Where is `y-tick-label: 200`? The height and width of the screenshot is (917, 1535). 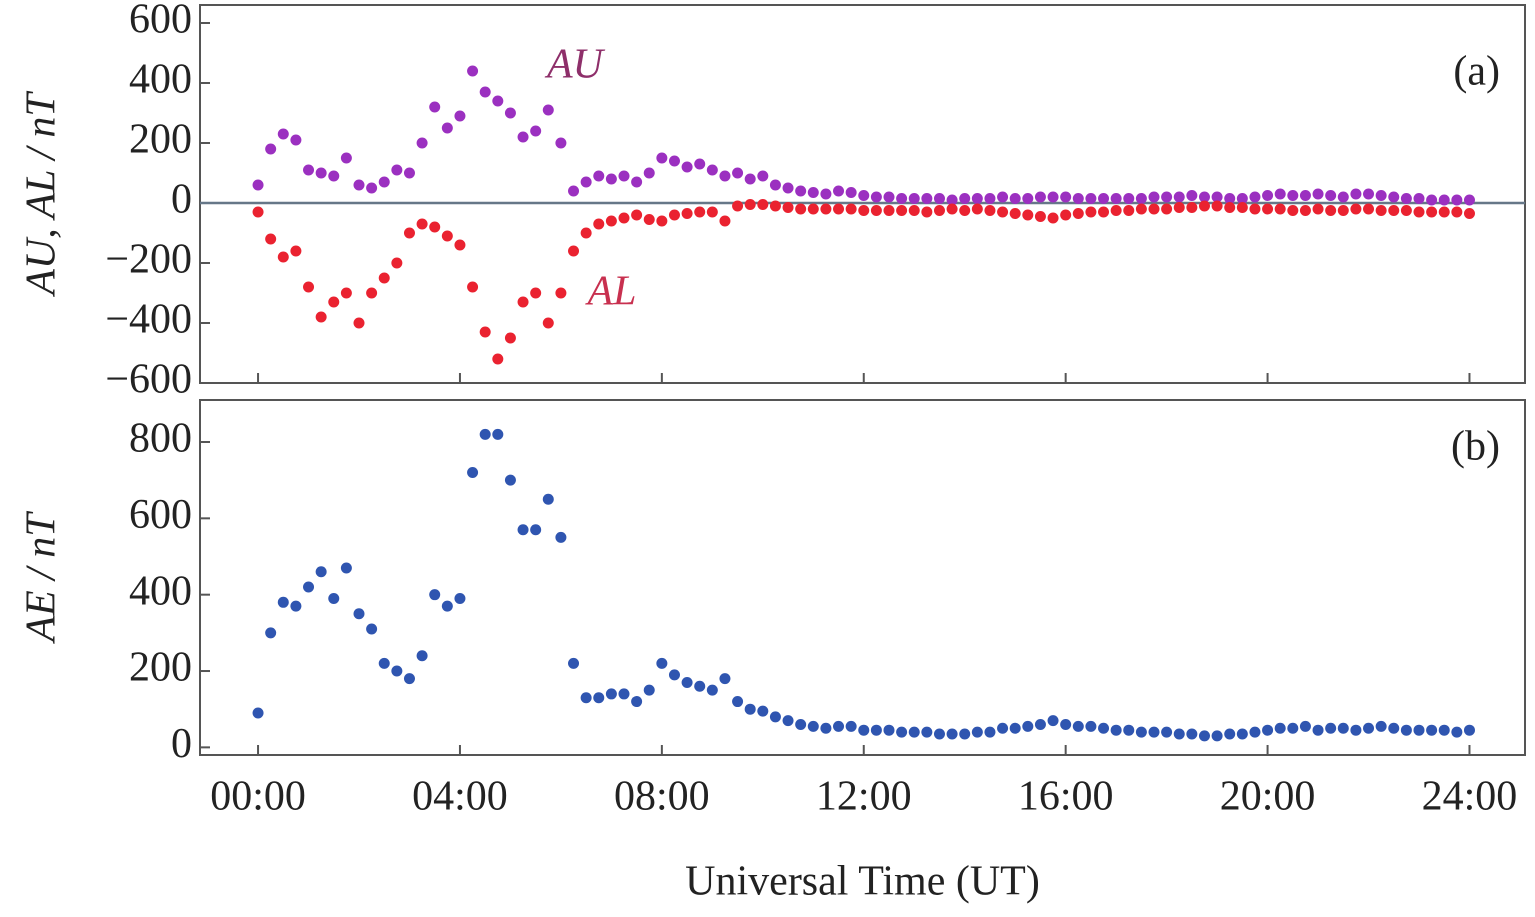 y-tick-label: 200 is located at coordinates (160, 668).